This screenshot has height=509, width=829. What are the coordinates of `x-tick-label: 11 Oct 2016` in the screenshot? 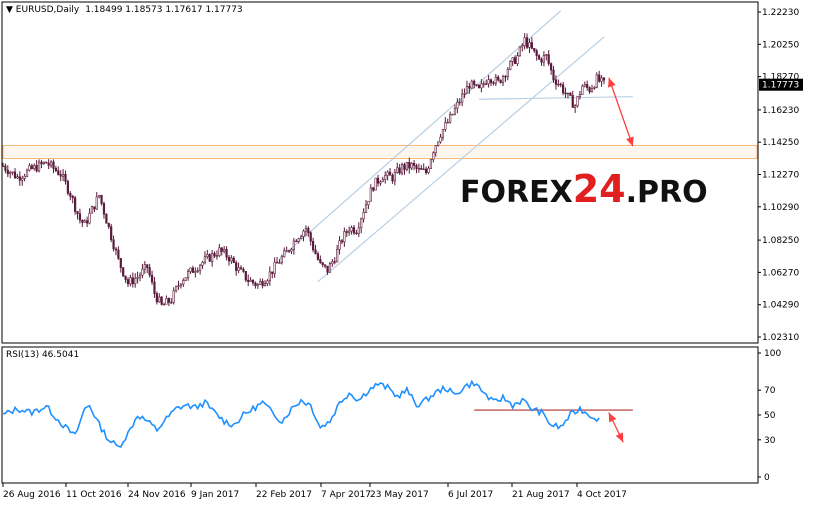 It's located at (94, 495).